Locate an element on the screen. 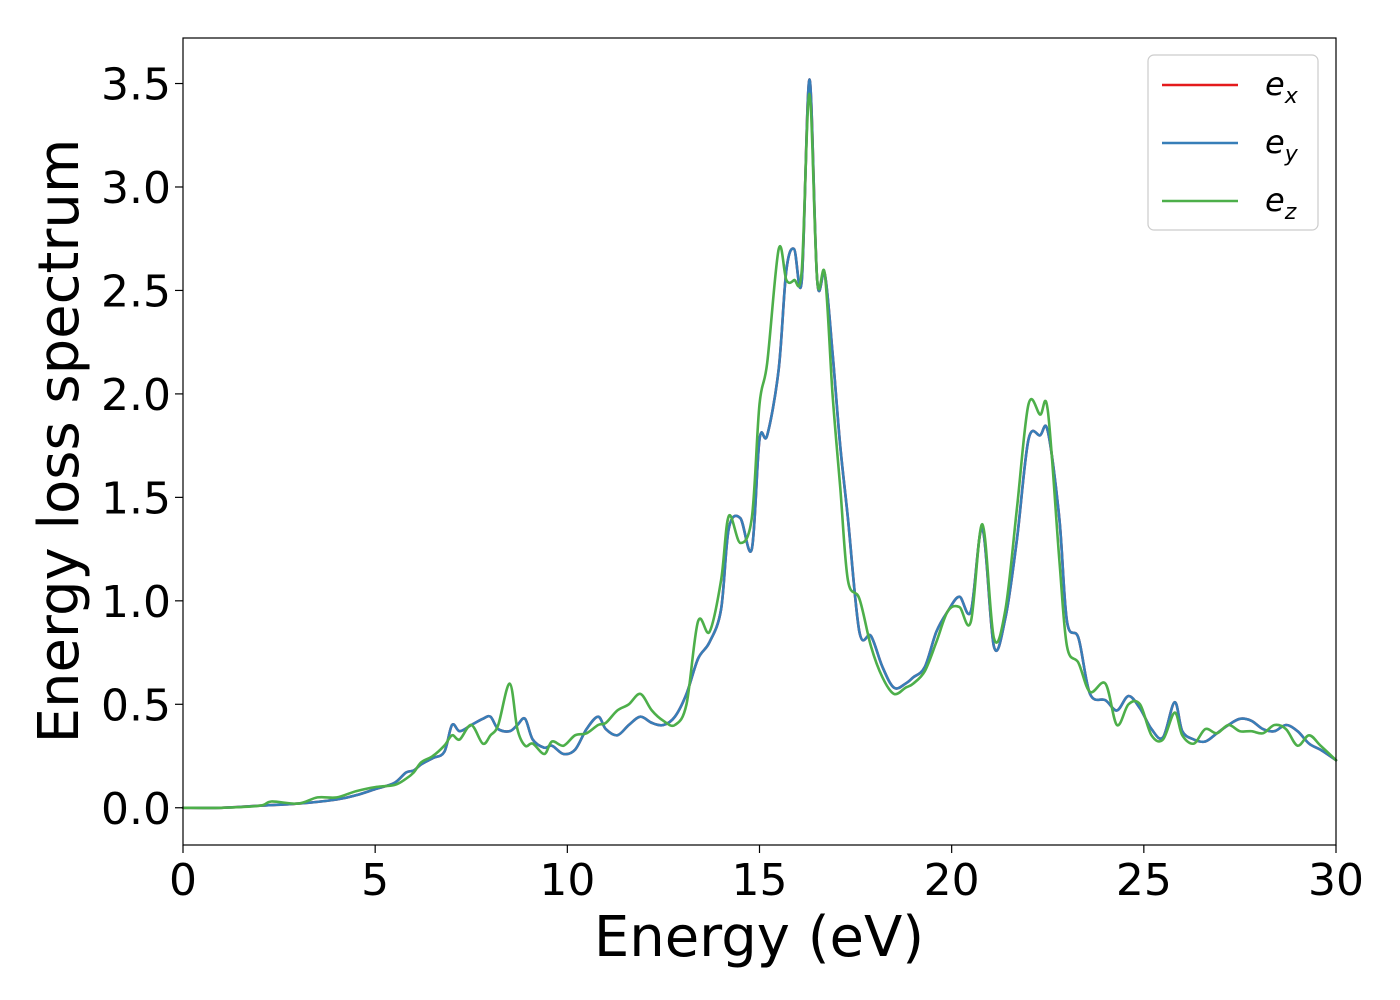  y-tick-label: 0.0 is located at coordinates (136, 809).